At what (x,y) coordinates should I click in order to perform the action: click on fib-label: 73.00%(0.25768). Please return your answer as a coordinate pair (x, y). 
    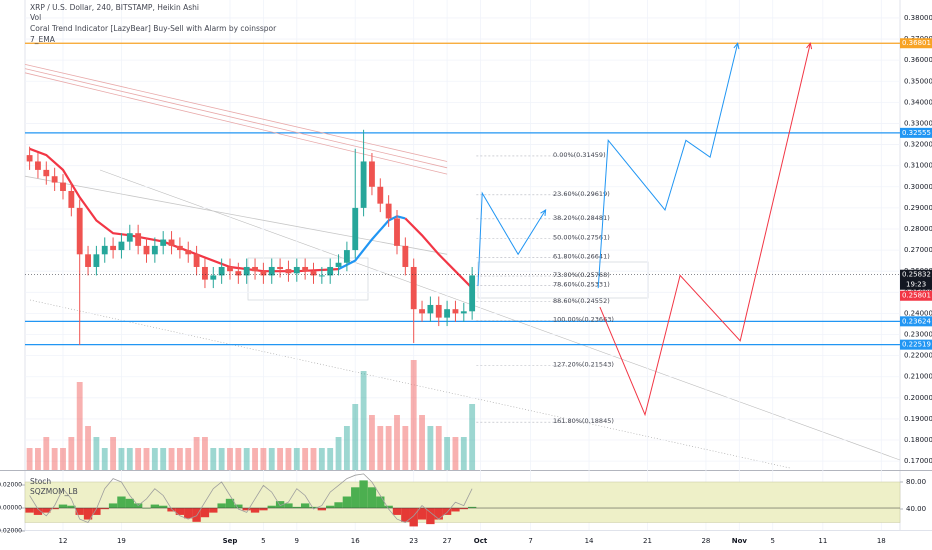
    Looking at the image, I should click on (581, 275).